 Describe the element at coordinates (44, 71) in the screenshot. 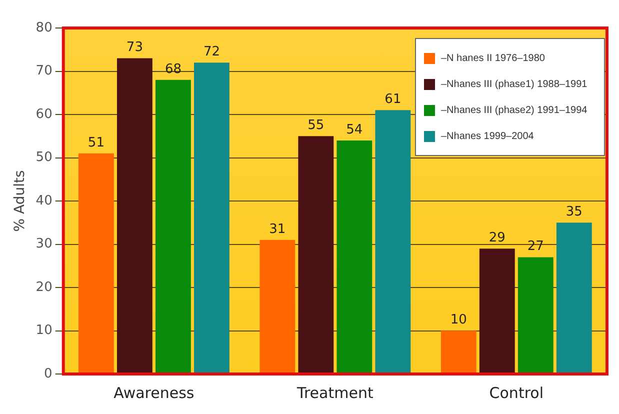

I see `y-tick-label: 70` at that location.